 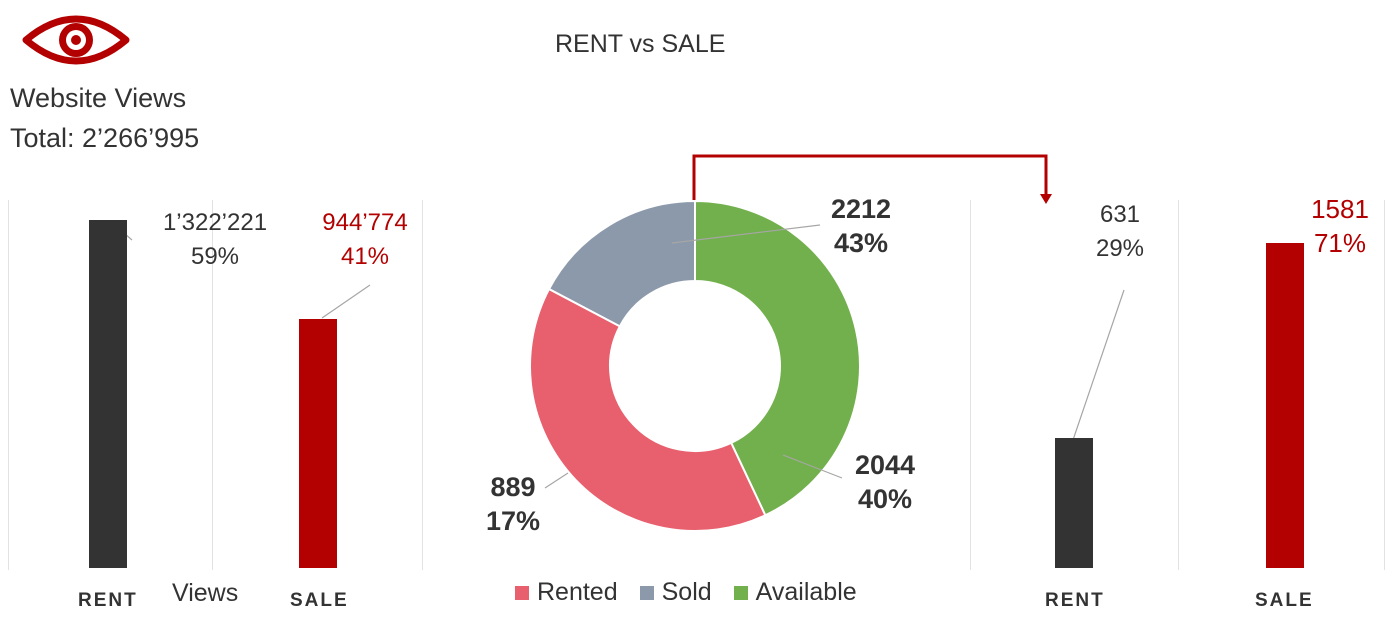 What do you see at coordinates (648, 409) in the screenshot?
I see `donut-slice-rented` at bounding box center [648, 409].